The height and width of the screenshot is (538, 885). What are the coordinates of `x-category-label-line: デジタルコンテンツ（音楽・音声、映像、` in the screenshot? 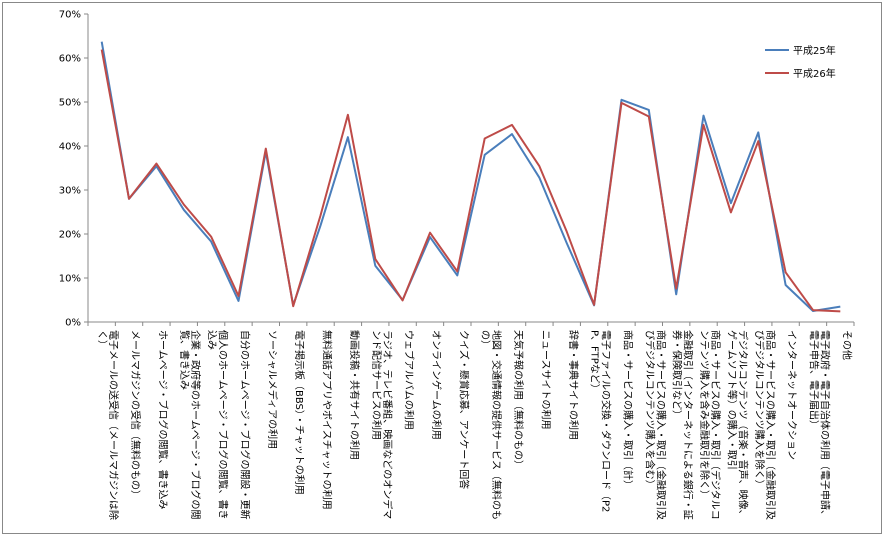 It's located at (742, 425).